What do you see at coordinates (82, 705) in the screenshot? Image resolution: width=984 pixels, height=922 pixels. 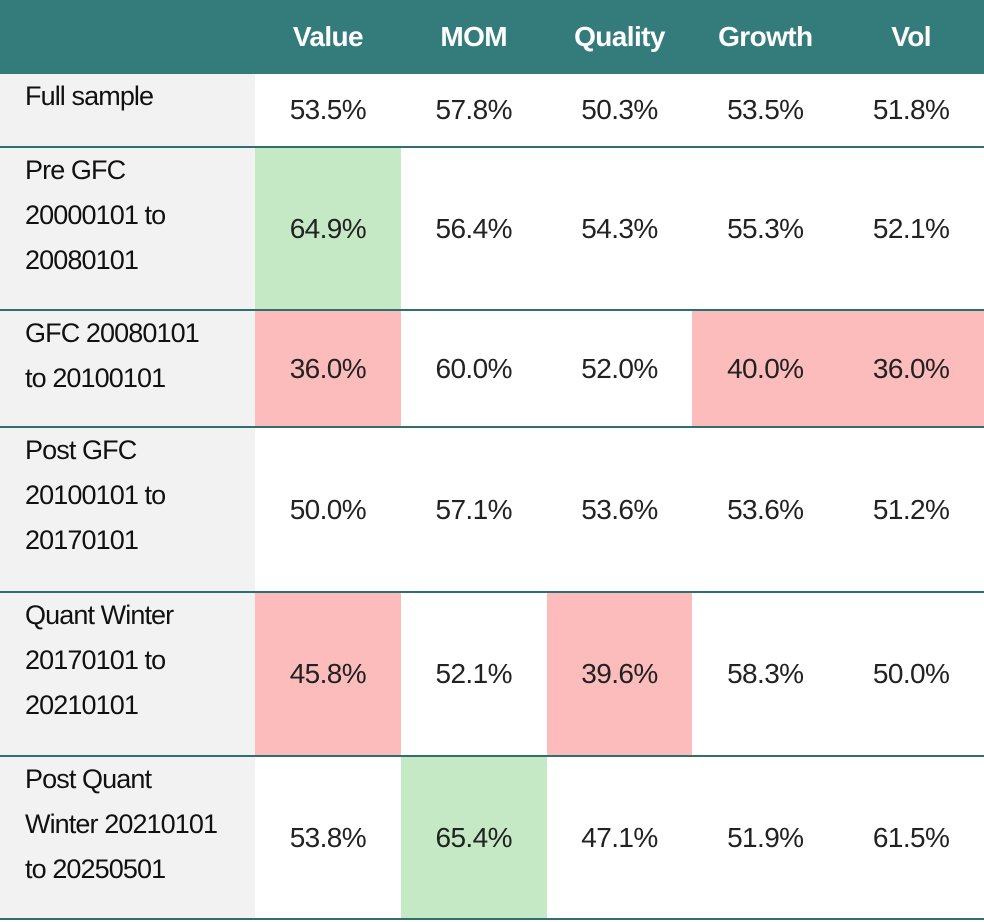 I see `label-line: 20210101` at bounding box center [82, 705].